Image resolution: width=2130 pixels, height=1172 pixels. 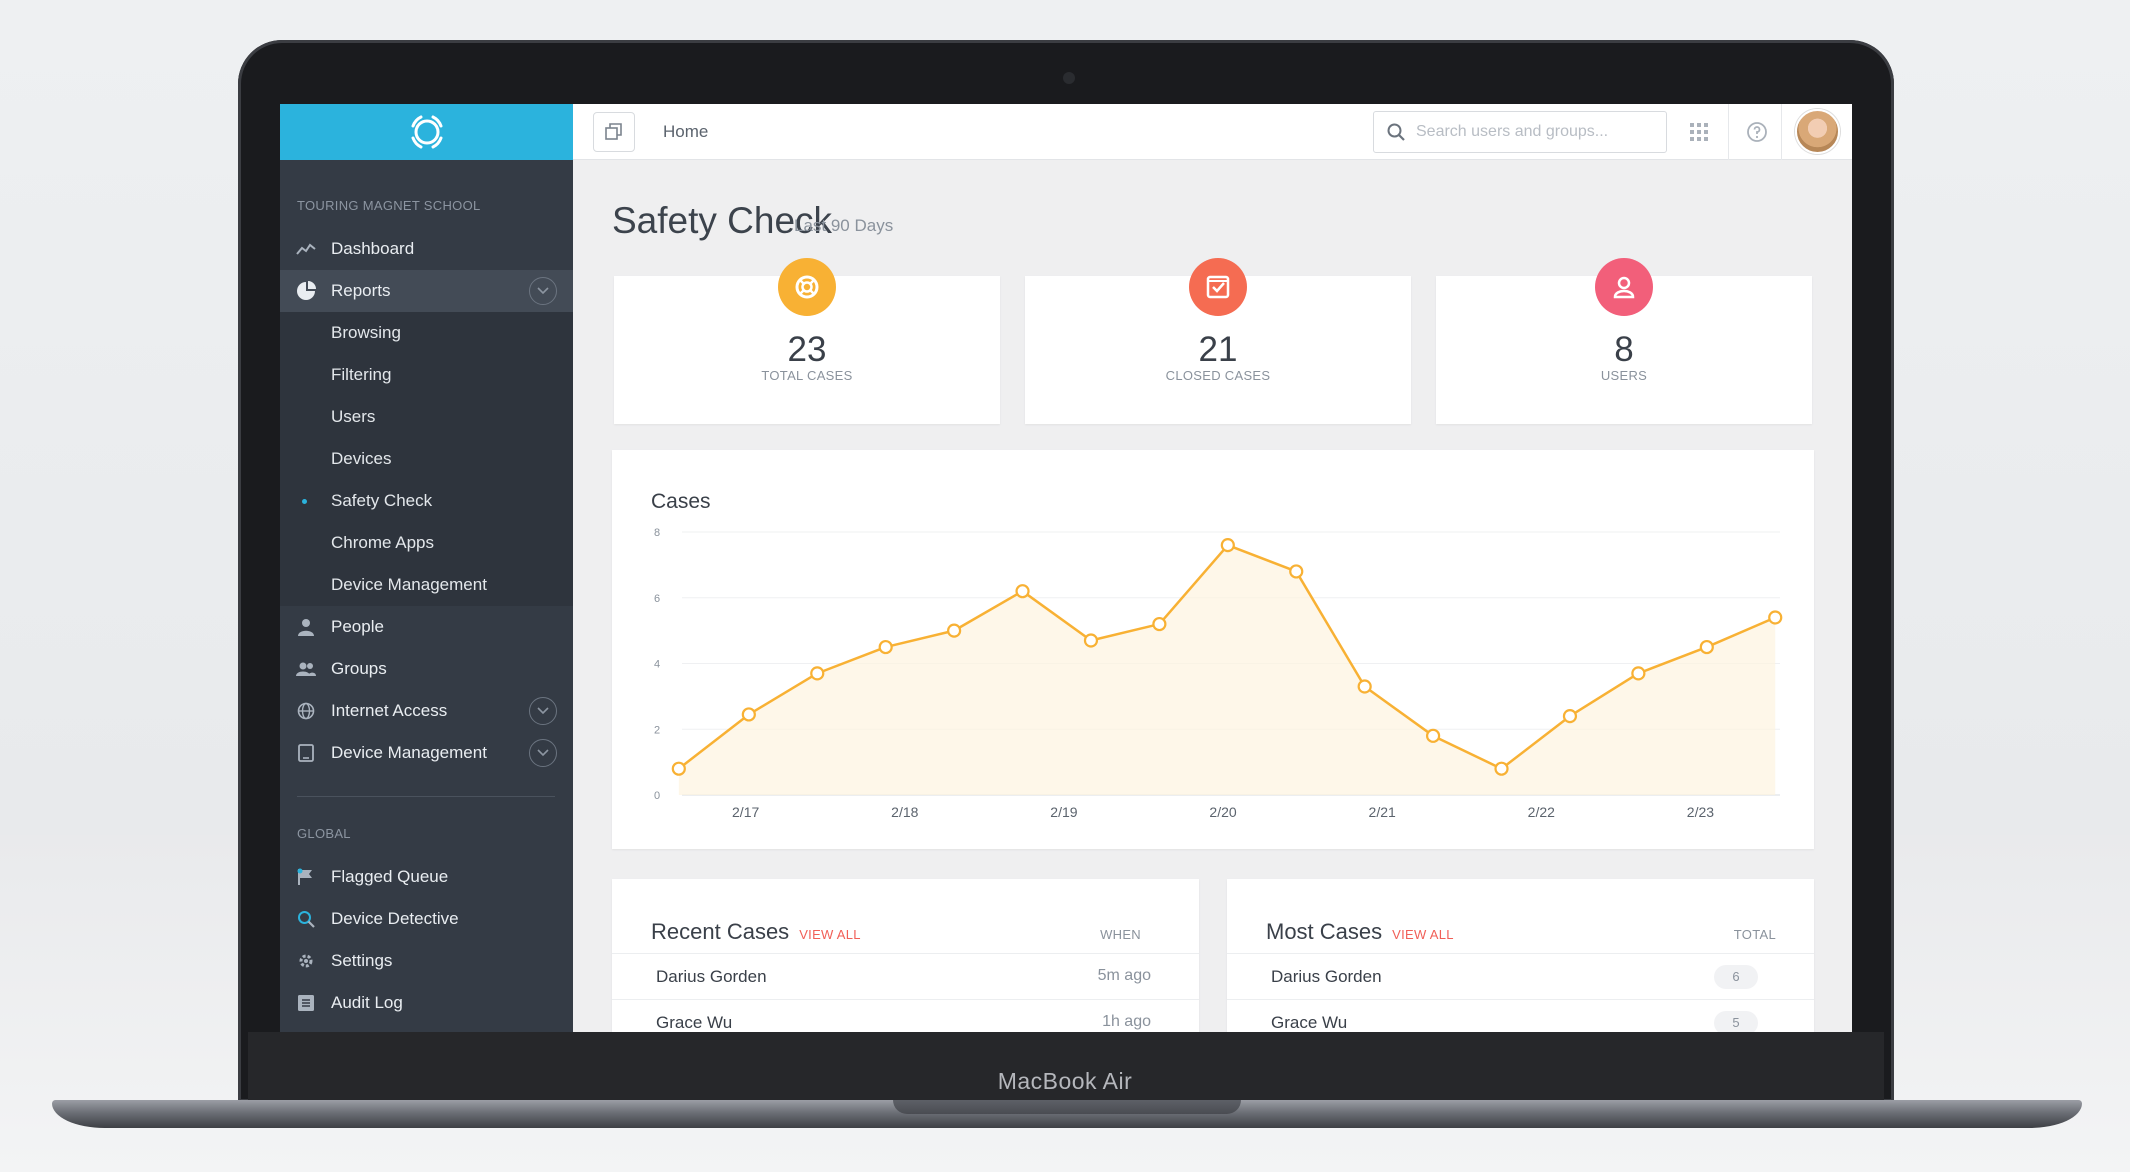 I want to click on case-count-badge: 5, so click(x=1736, y=1022).